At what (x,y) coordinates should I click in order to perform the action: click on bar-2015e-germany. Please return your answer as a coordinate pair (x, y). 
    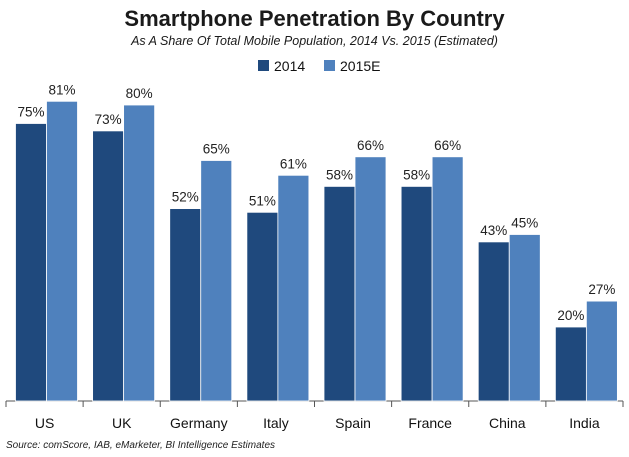
    Looking at the image, I should click on (216, 281).